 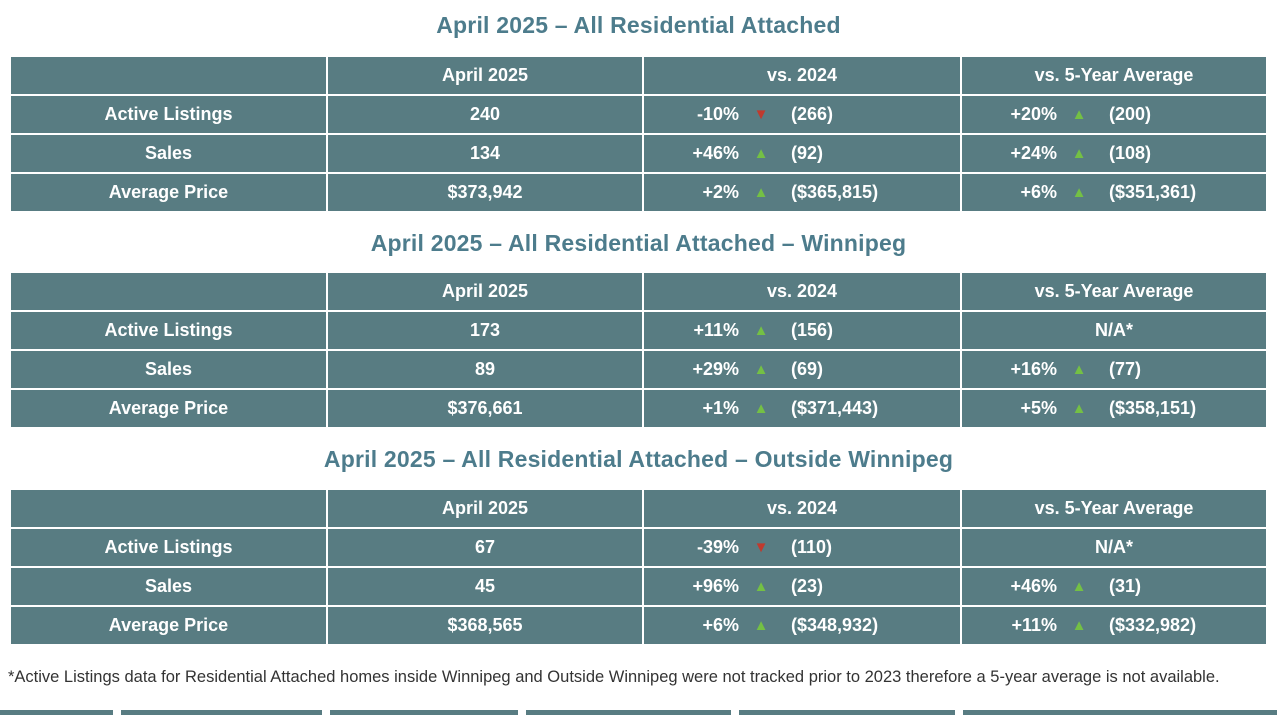 What do you see at coordinates (720, 408) in the screenshot?
I see `pct-change: +1%` at bounding box center [720, 408].